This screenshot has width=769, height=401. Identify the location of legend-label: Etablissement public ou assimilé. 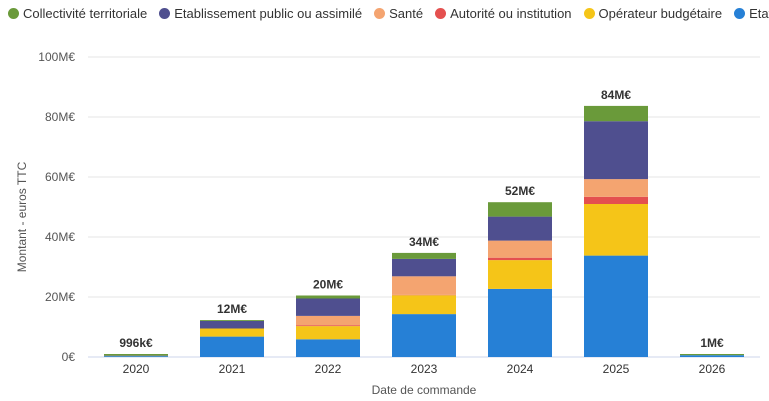
(268, 13).